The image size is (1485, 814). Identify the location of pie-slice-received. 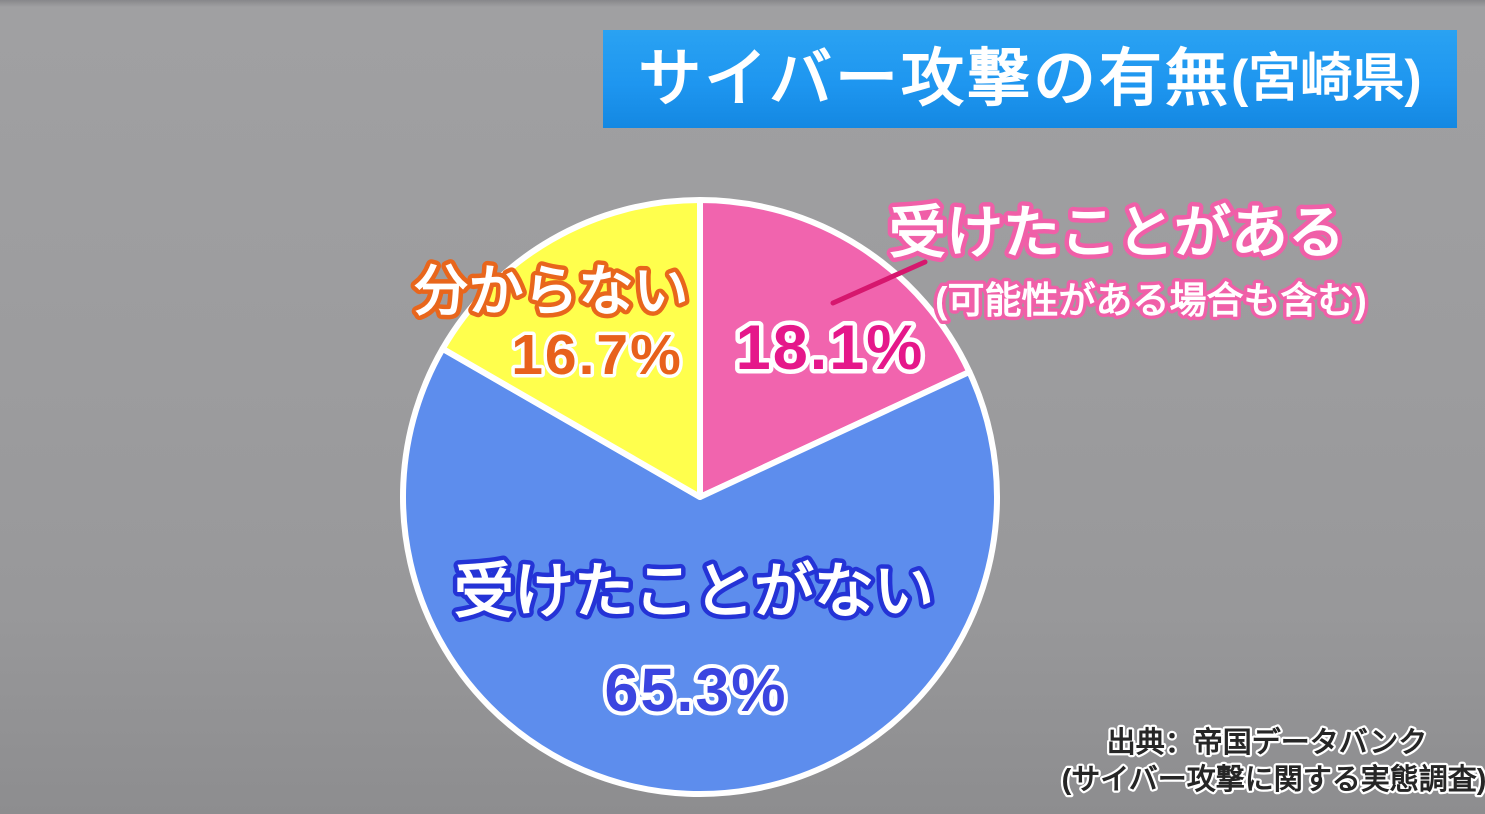
(835, 348).